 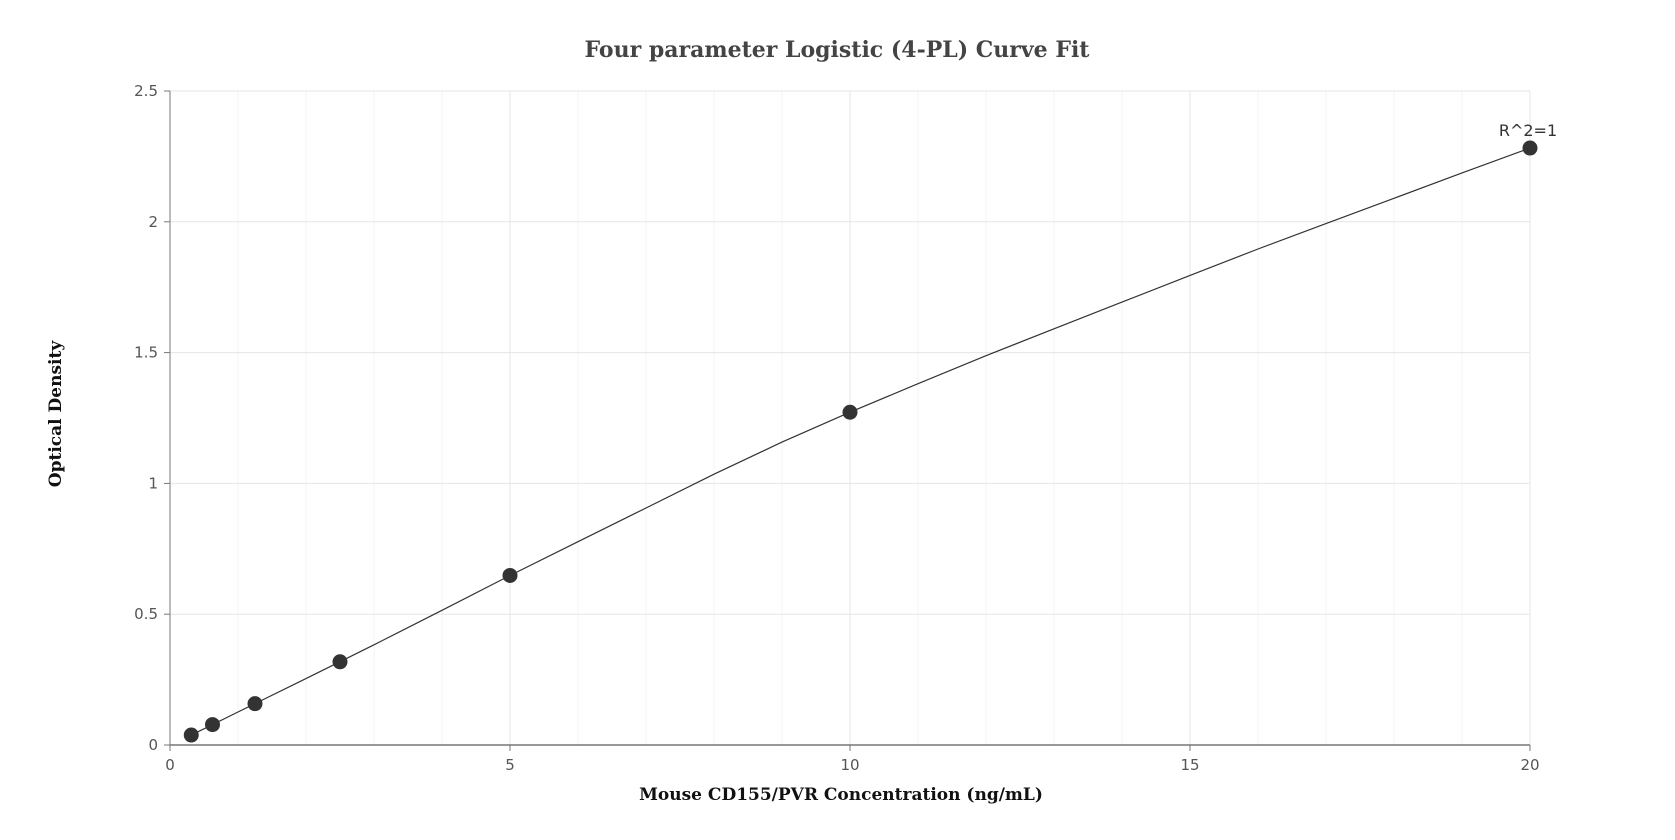 What do you see at coordinates (1189, 765) in the screenshot?
I see `x-tick-label: 15` at bounding box center [1189, 765].